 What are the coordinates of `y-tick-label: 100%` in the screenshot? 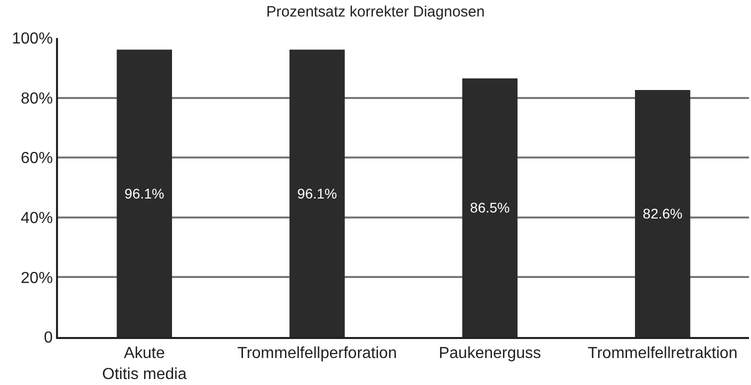 It's located at (32, 39).